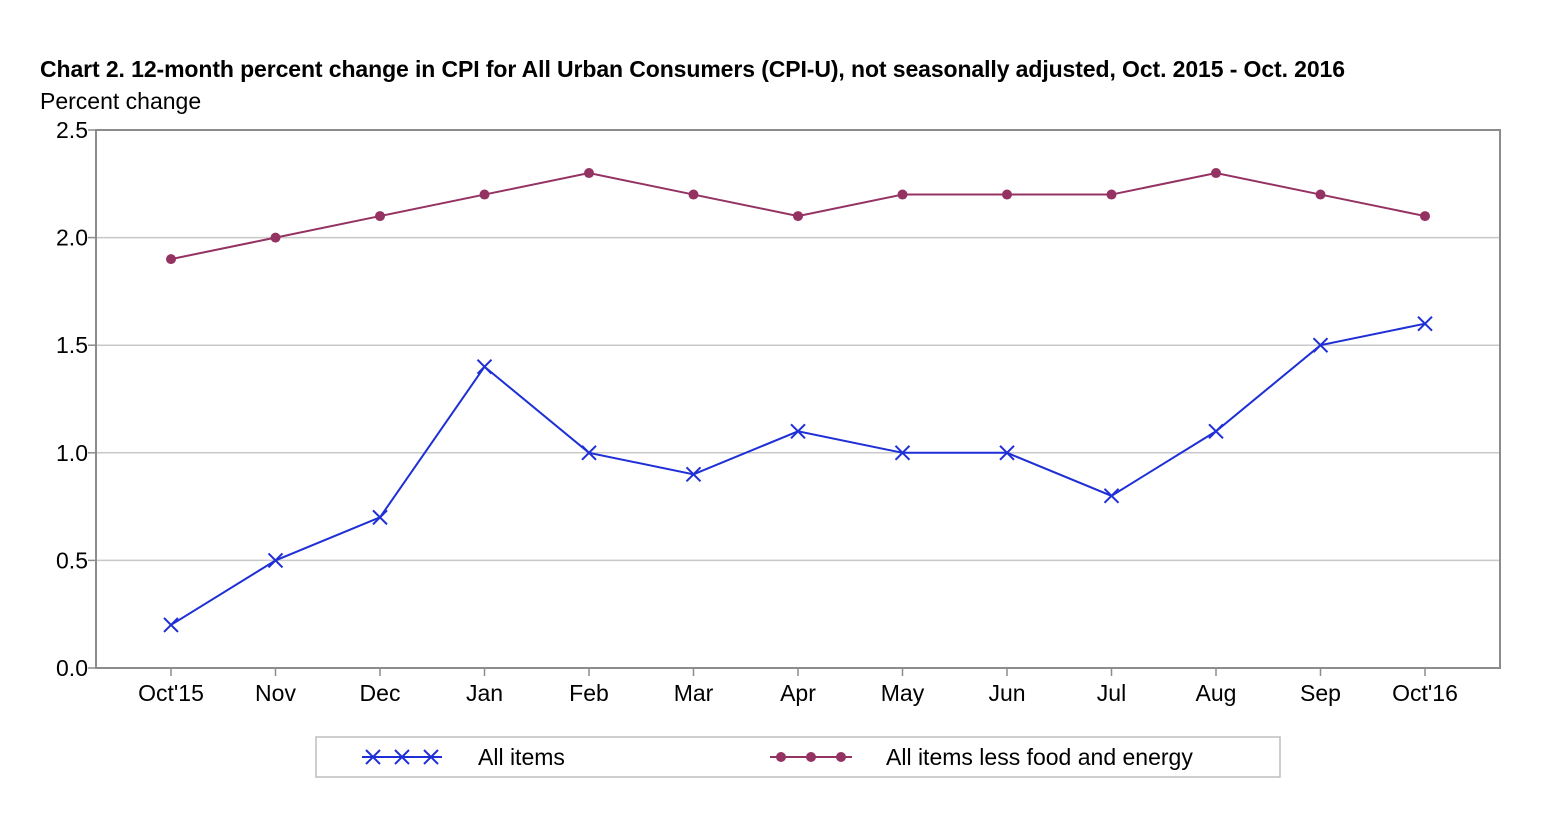  I want to click on y-tick-label: 0.0, so click(72, 668).